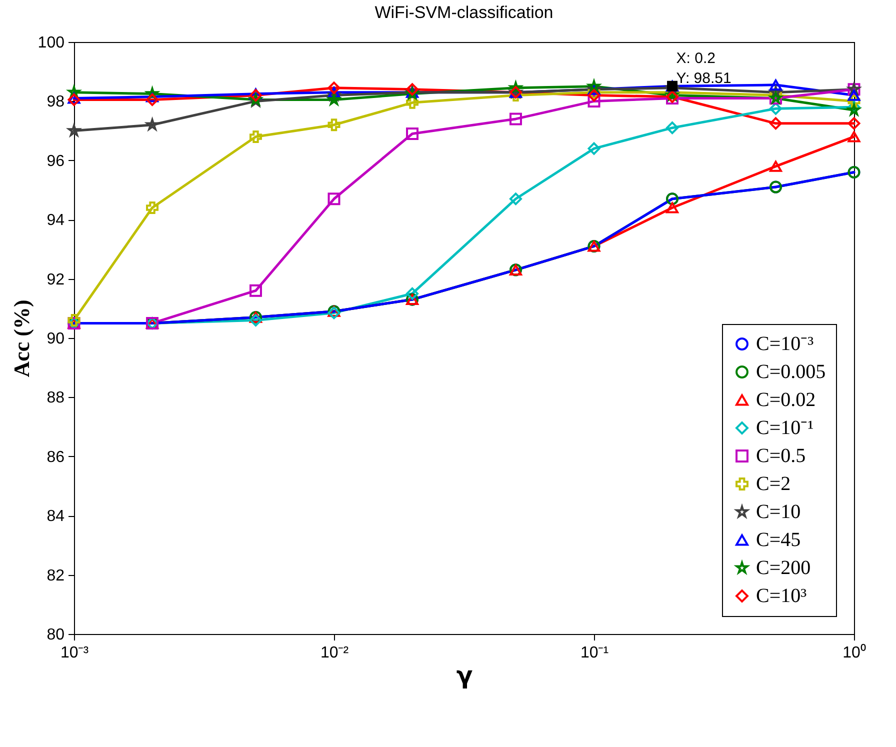  I want to click on y-tick-label: 86, so click(55, 457).